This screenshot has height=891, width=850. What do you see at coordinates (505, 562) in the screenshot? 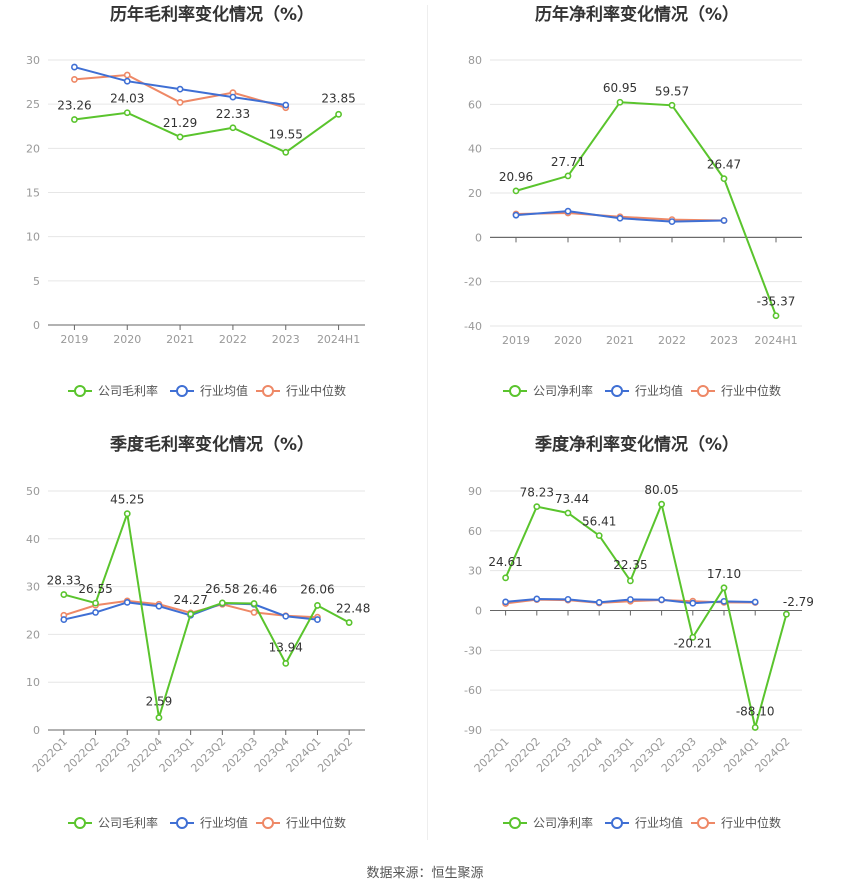
I see `data-label: 24.61` at bounding box center [505, 562].